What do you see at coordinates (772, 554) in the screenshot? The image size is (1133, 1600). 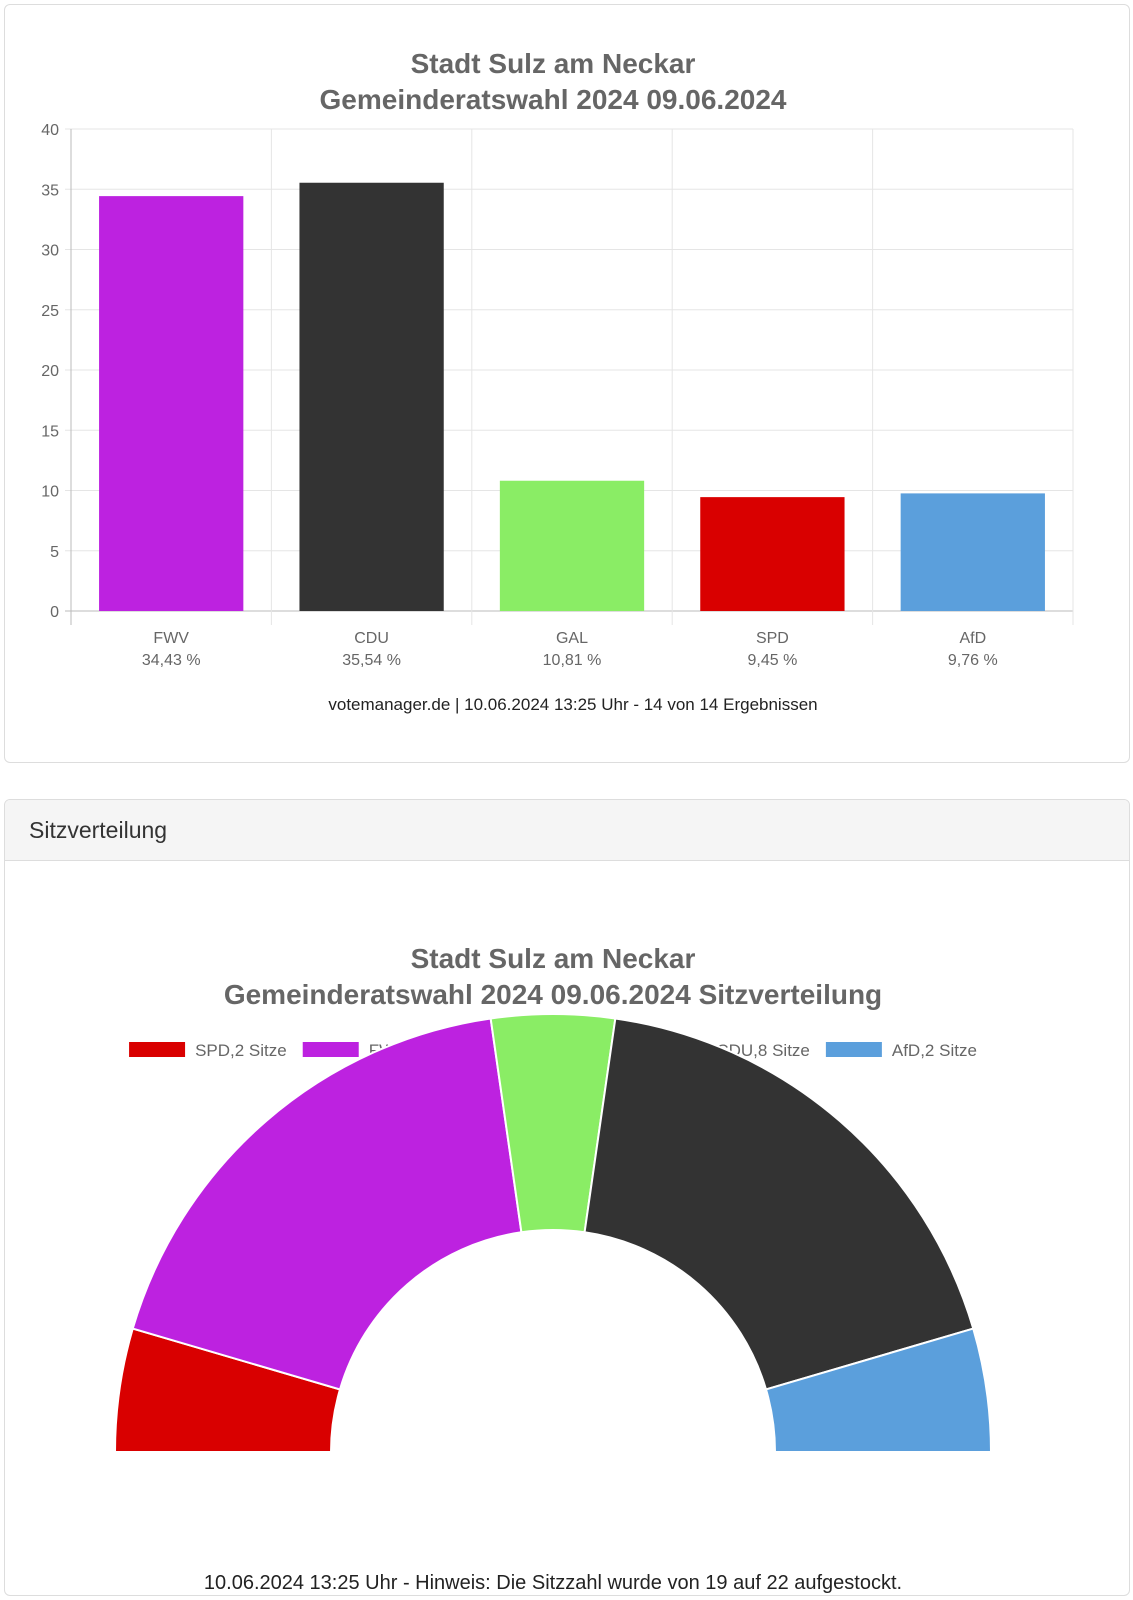 I see `bar-spd` at bounding box center [772, 554].